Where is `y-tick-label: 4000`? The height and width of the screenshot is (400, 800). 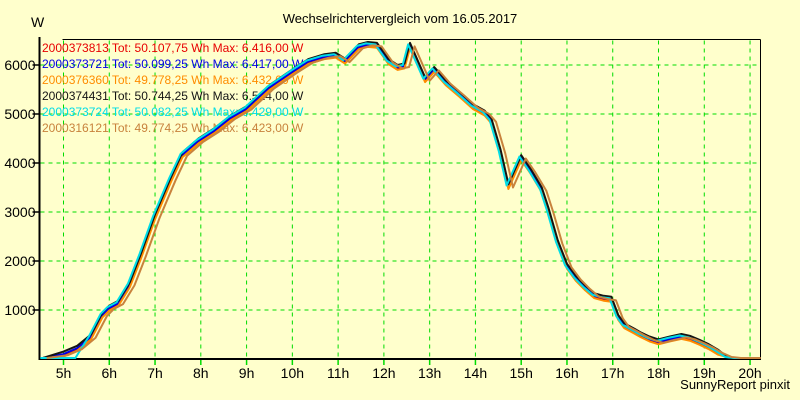
y-tick-label: 4000 is located at coordinates (19, 163).